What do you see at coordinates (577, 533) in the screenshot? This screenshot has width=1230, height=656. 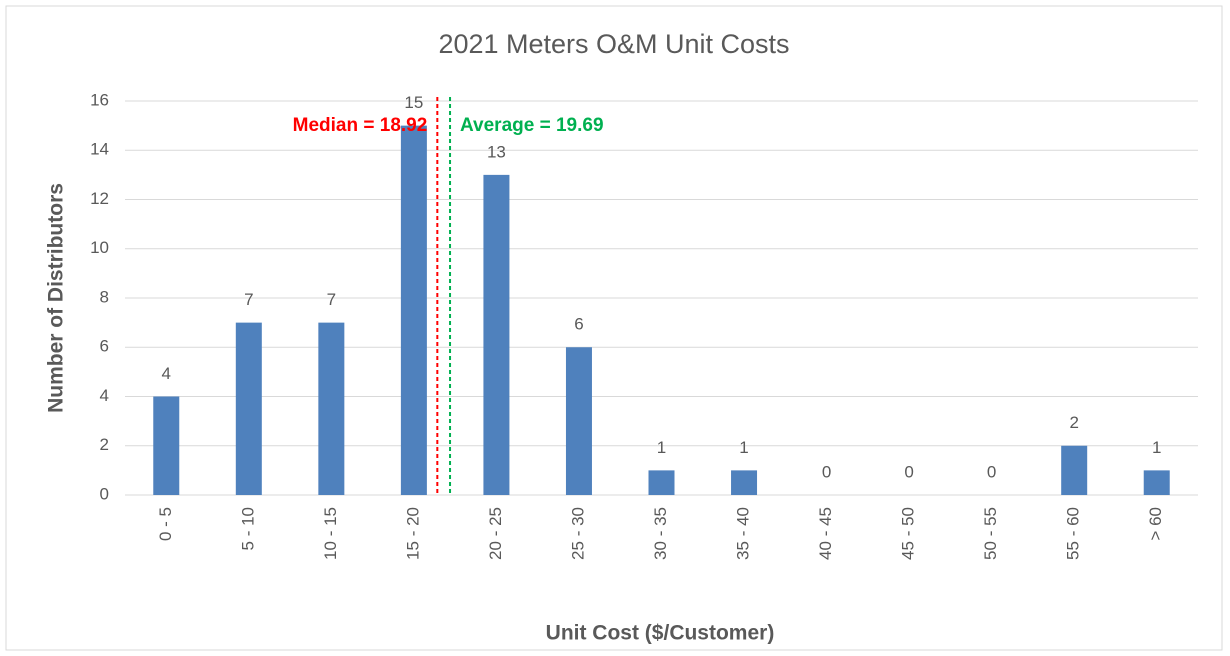 I see `x-tick-label: 25 - 30` at bounding box center [577, 533].